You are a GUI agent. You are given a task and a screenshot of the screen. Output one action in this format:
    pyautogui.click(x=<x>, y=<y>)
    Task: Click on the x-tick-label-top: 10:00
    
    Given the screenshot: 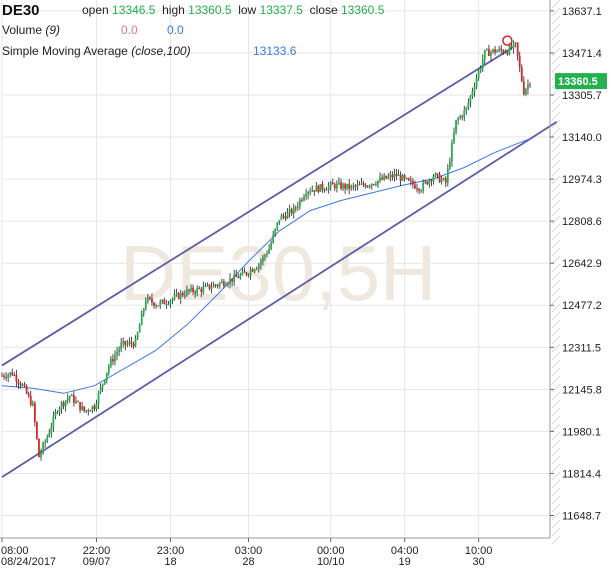 What is the action you would take?
    pyautogui.click(x=479, y=551)
    